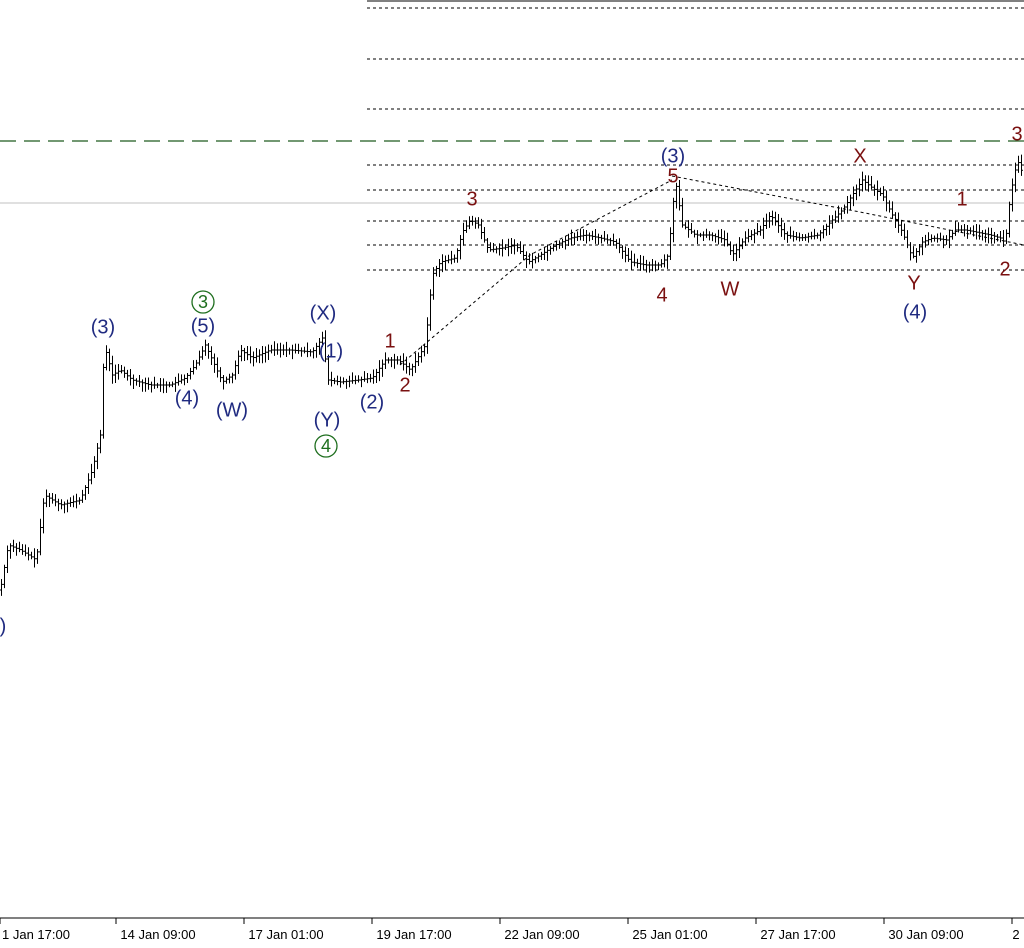 This screenshot has height=948, width=1024. I want to click on x-tick-label: 17 Jan 01:00, so click(285, 934).